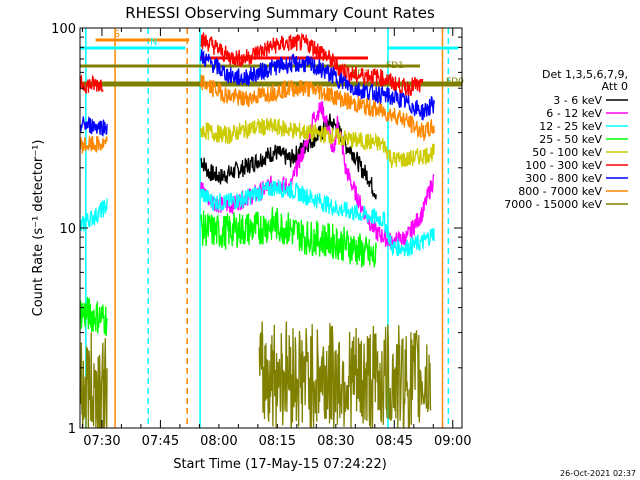 This screenshot has width=640, height=480. What do you see at coordinates (218, 441) in the screenshot?
I see `x-tick-label-08:00: 08:00` at bounding box center [218, 441].